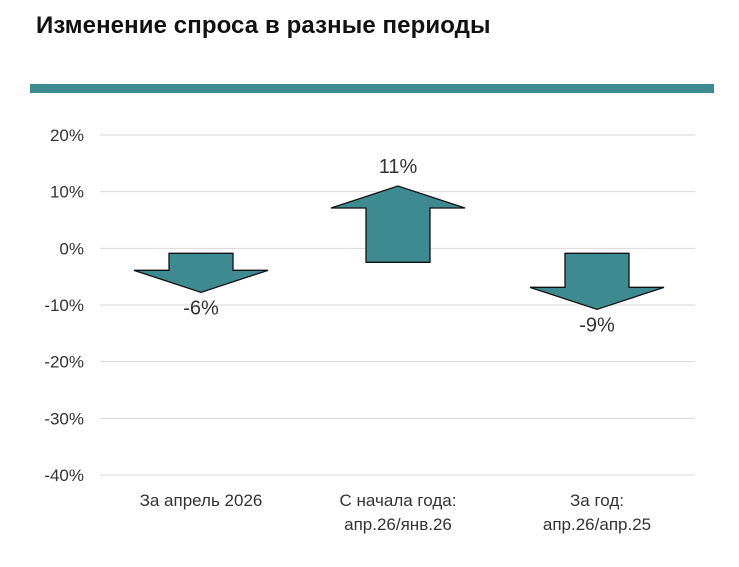 The height and width of the screenshot is (567, 739). What do you see at coordinates (597, 524) in the screenshot?
I see `x-category-label: апр.26/апр.25` at bounding box center [597, 524].